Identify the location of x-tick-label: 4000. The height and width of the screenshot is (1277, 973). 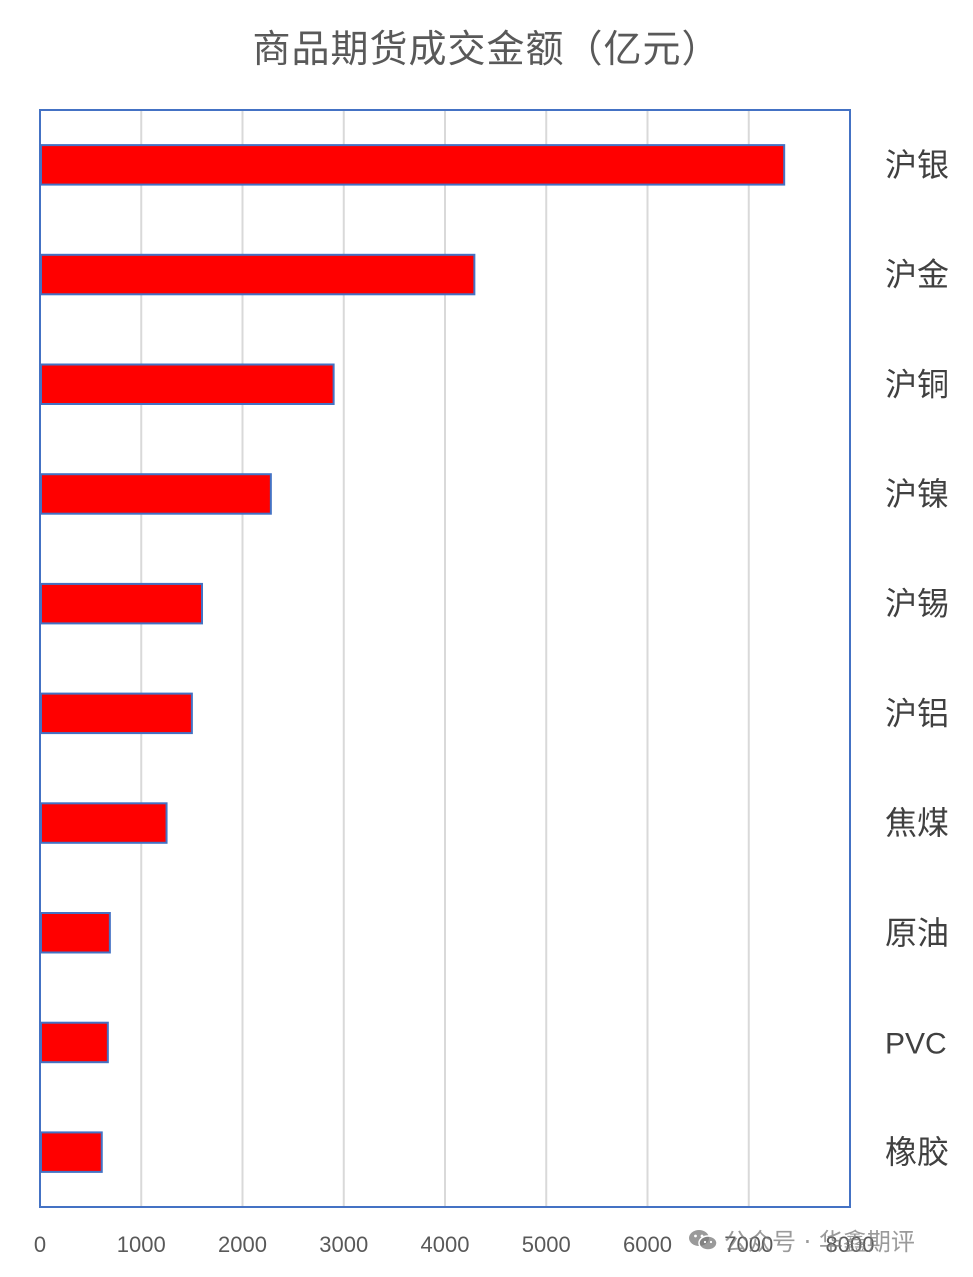
(445, 1244).